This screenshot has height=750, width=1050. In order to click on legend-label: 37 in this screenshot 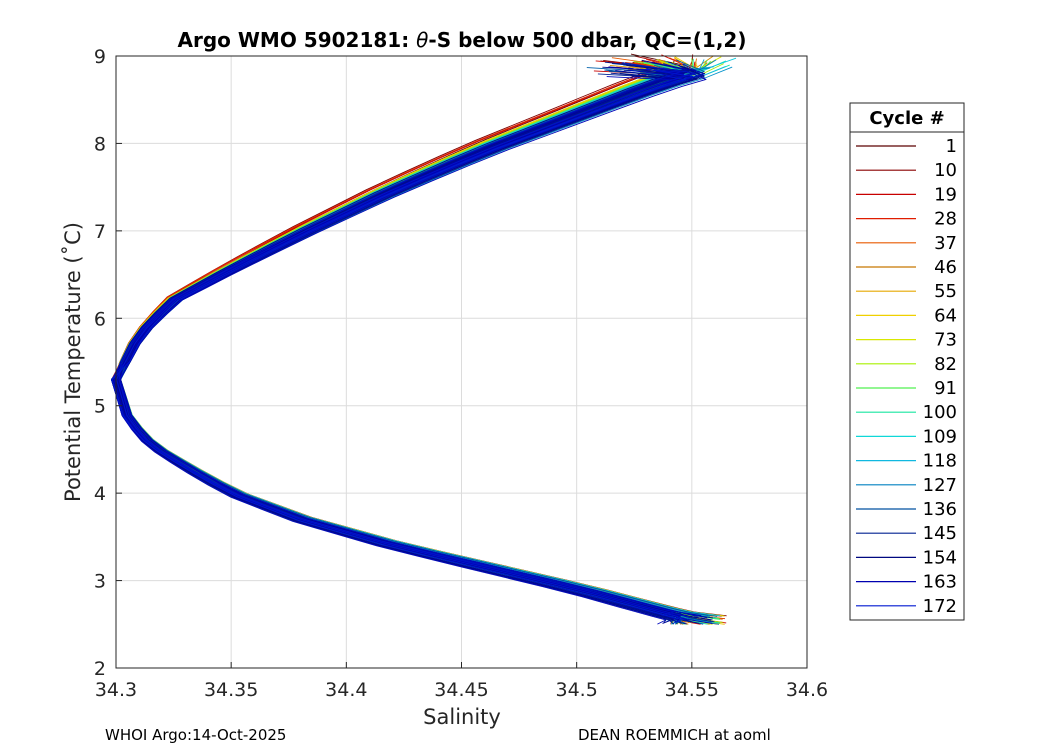, I will do `click(945, 243)`.